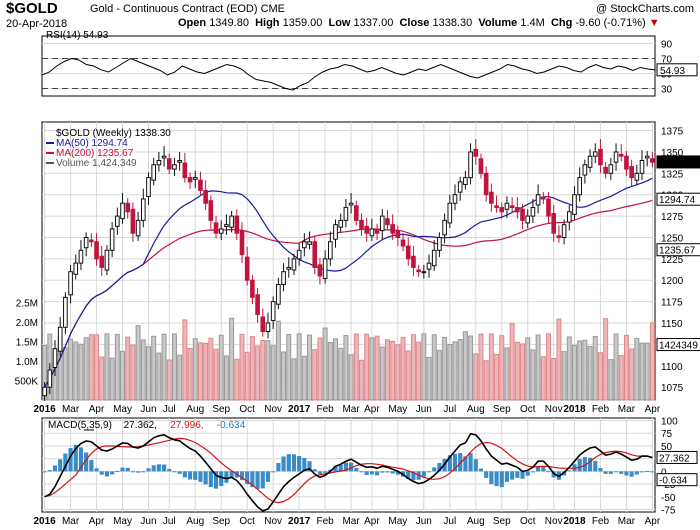 Image resolution: width=700 pixels, height=530 pixels. I want to click on stockcharts-credit: @ StockCharts.com, so click(645, 9).